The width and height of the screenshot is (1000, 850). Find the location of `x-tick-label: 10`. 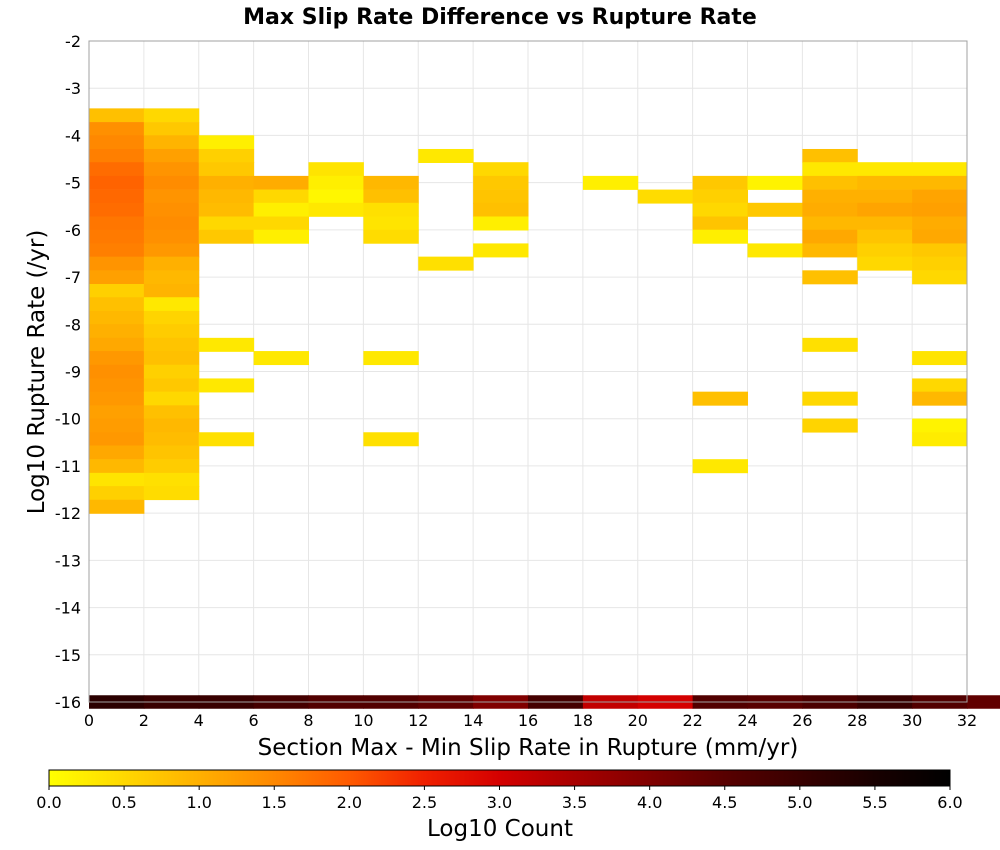

x-tick-label: 10 is located at coordinates (363, 720).